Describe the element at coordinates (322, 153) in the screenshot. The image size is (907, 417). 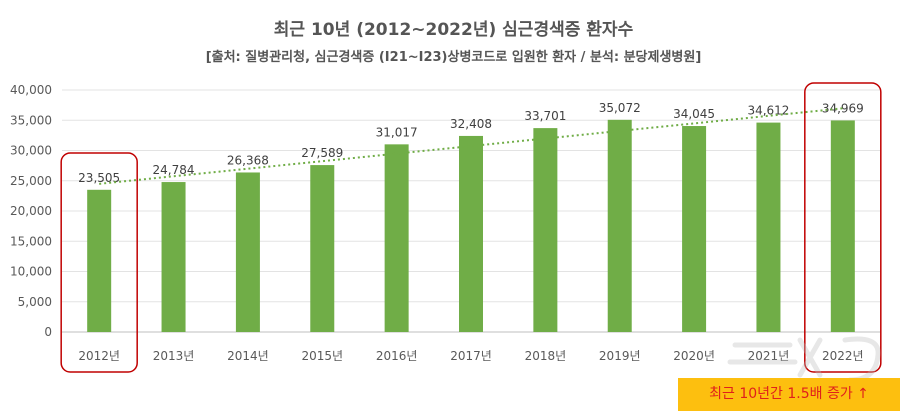
I see `data-label: 27,589` at that location.